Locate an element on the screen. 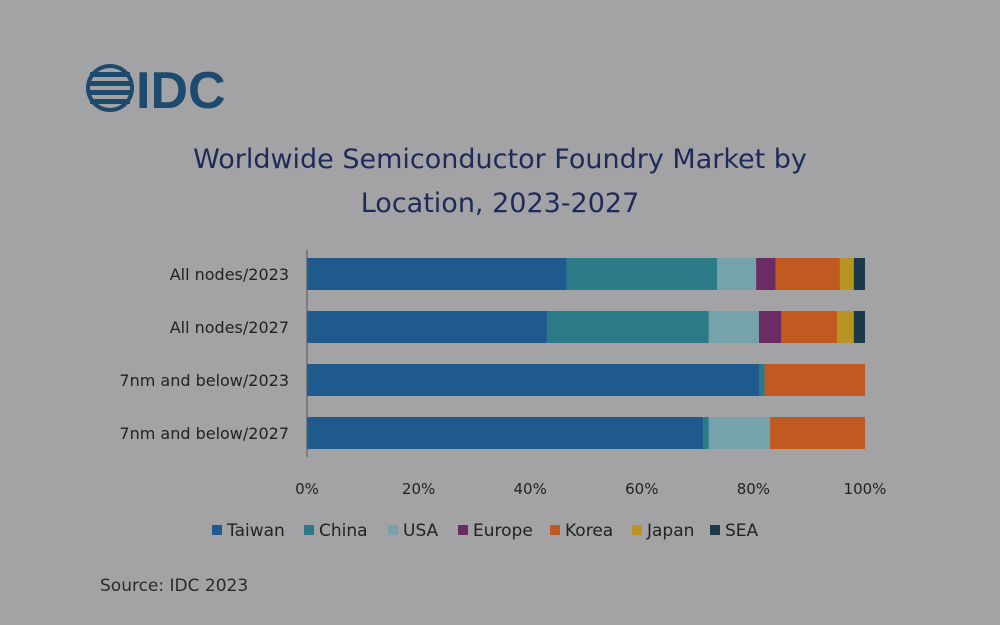 The height and width of the screenshot is (625, 1000). x-tick-label-5: 80% is located at coordinates (753, 489).